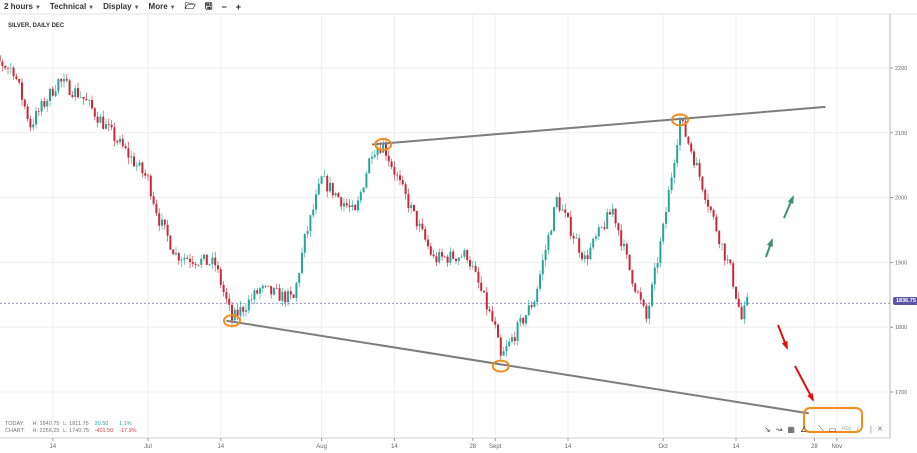 Image resolution: width=917 pixels, height=453 pixels. Describe the element at coordinates (224, 6) in the screenshot. I see `zoom-out-icon: −` at that location.